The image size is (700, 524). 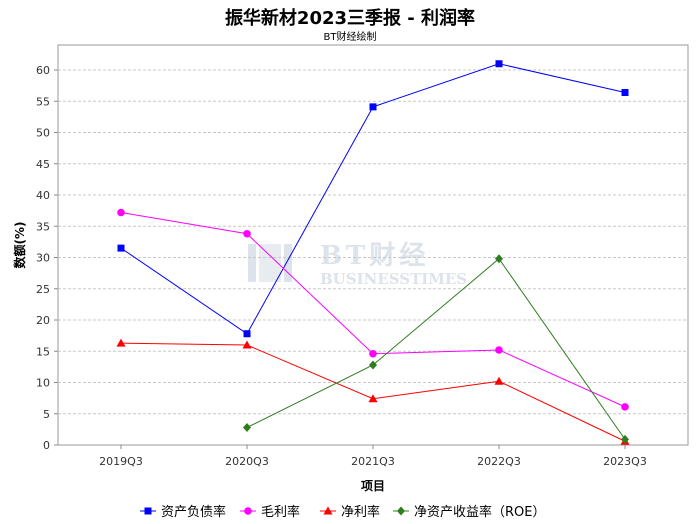 What do you see at coordinates (625, 461) in the screenshot?
I see `x-tick-label: 2023Q3` at bounding box center [625, 461].